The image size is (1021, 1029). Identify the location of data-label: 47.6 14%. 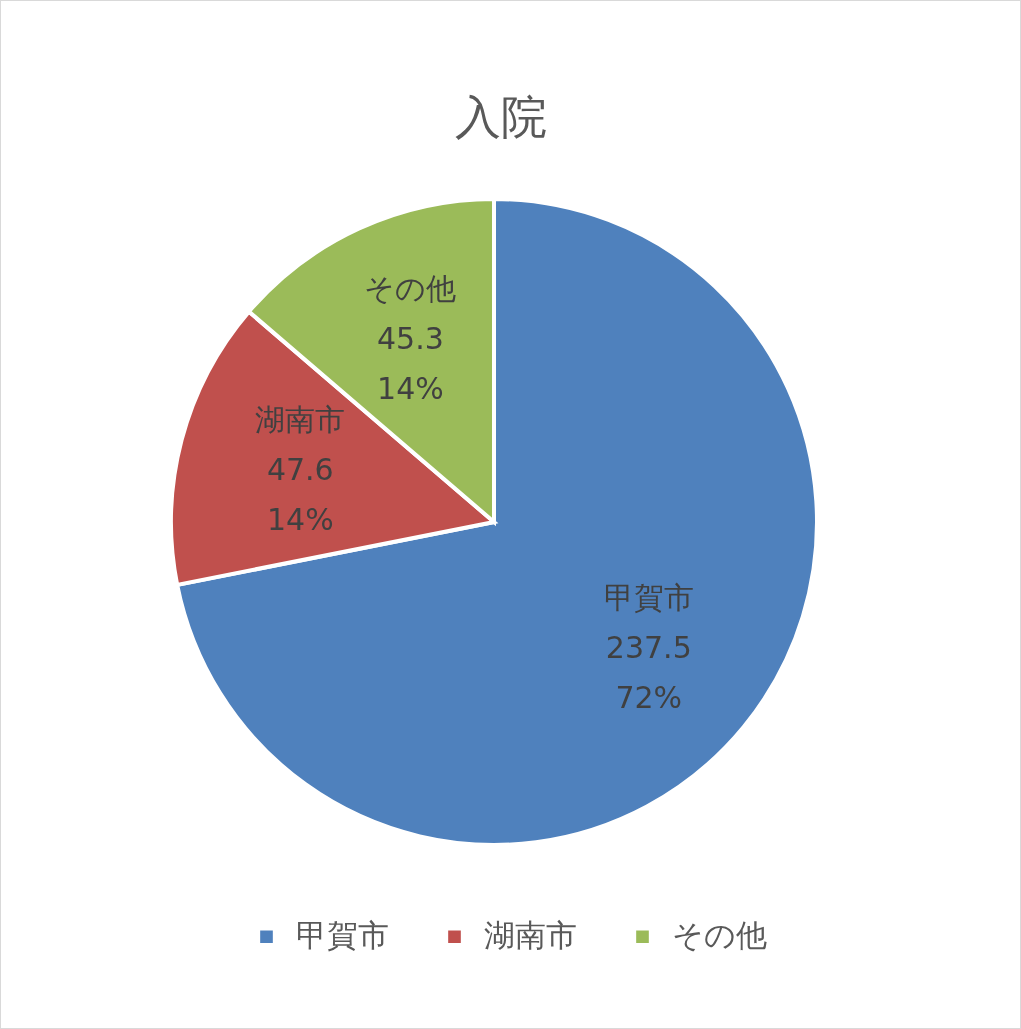
(300, 495).